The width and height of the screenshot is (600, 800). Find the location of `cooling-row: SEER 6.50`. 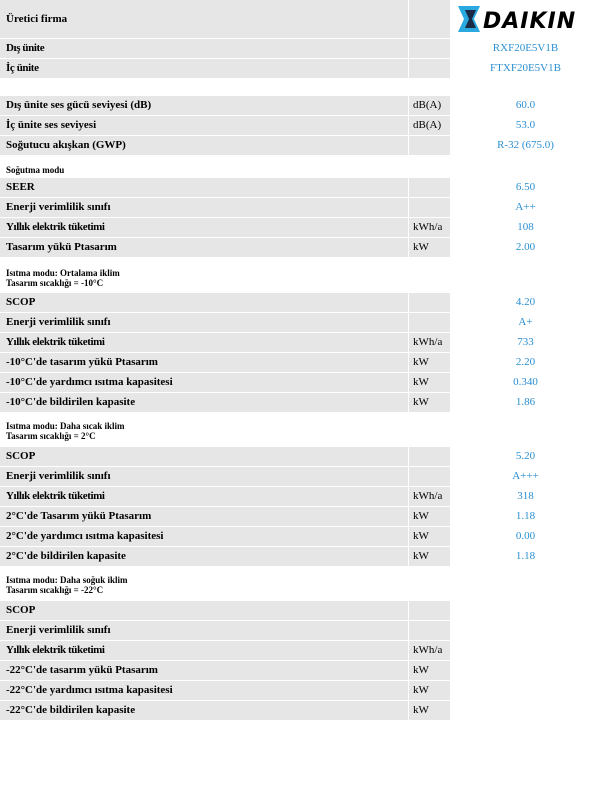

cooling-row: SEER 6.50 is located at coordinates (300, 187).